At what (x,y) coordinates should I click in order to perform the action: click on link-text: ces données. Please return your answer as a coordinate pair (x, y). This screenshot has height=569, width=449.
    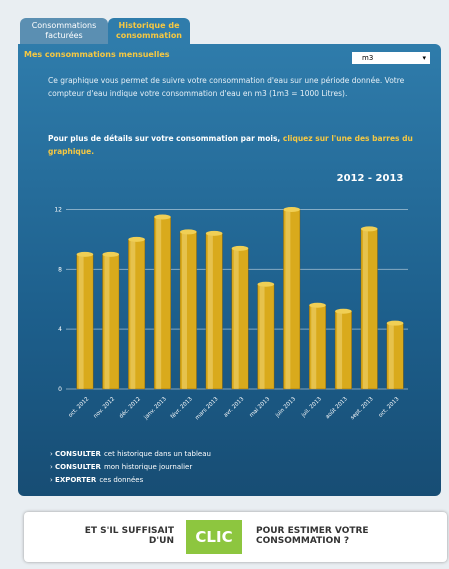
    Looking at the image, I should click on (121, 480).